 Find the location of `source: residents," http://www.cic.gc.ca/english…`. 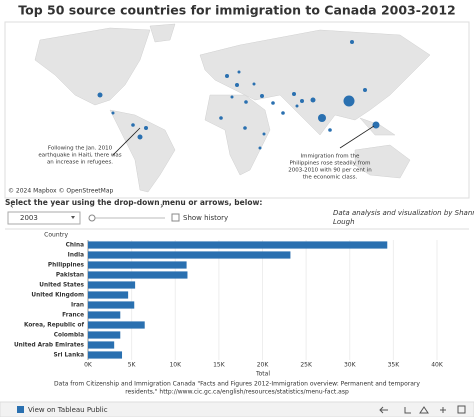

source: residents," http://www.cic.gc.ca/english… is located at coordinates (237, 392).